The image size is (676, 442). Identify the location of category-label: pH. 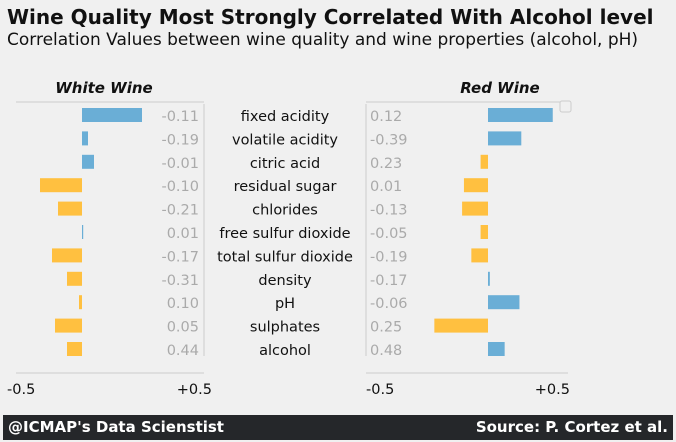
(285, 304).